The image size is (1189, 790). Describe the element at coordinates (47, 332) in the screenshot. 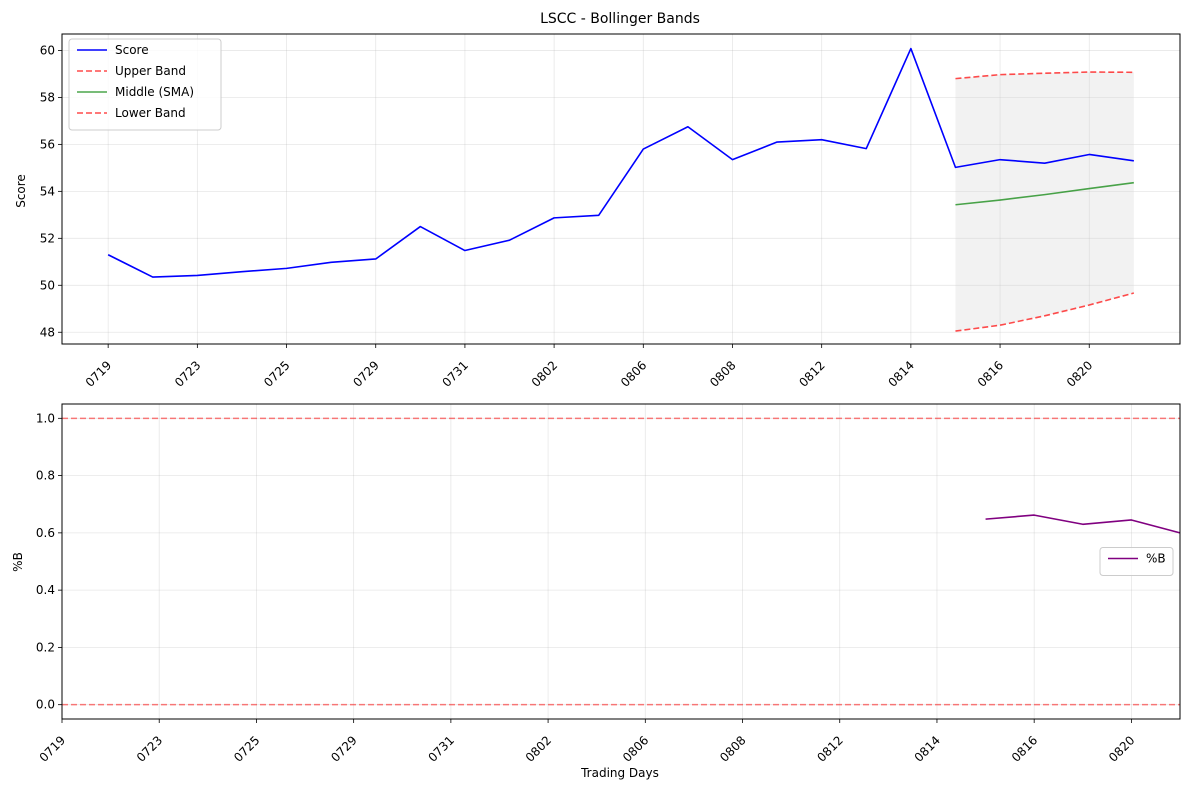

I see `y-tick-label: 48` at that location.